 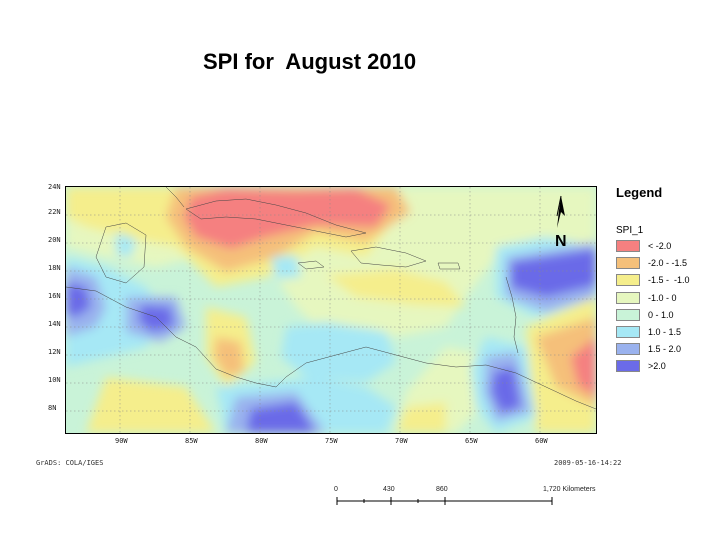 What do you see at coordinates (389, 489) in the screenshot?
I see `scale-label: 430` at bounding box center [389, 489].